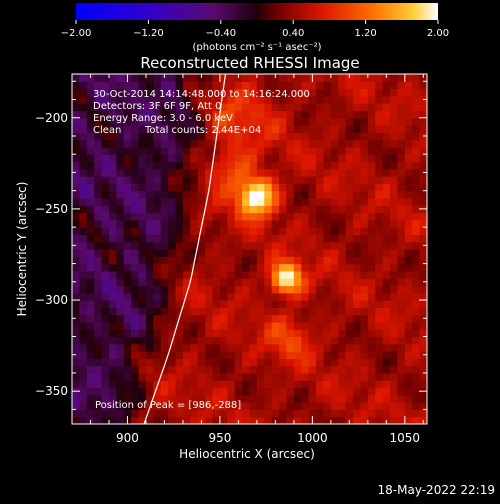 This screenshot has height=504, width=500. What do you see at coordinates (22, 249) in the screenshot?
I see `y-axis-label: Heliocentric Y (arcsec)` at bounding box center [22, 249].